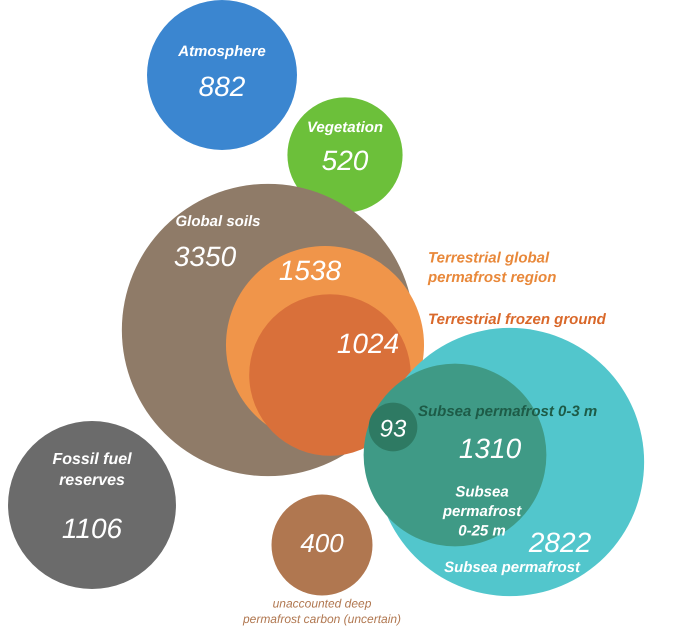 The height and width of the screenshot is (640, 683). I want to click on data-label: 520, so click(345, 160).